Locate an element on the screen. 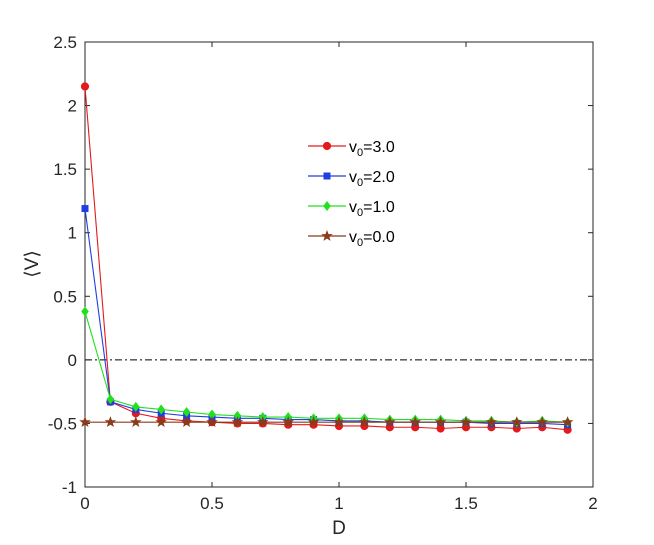 The width and height of the screenshot is (654, 545). x-tick-label: 1 is located at coordinates (338, 503).